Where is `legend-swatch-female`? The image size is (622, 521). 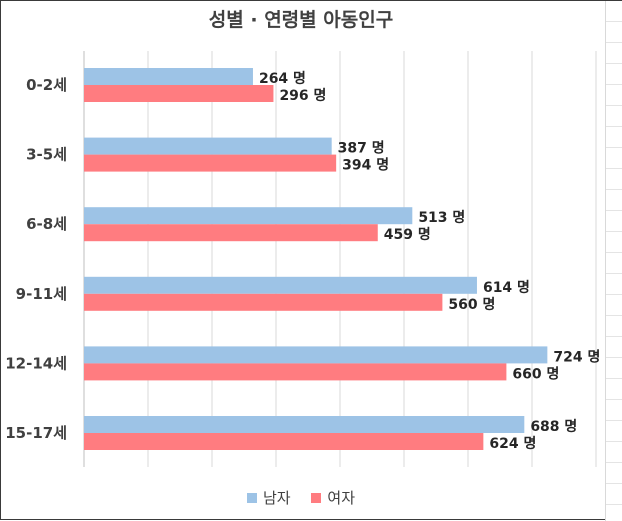
legend-swatch-female is located at coordinates (316, 498).